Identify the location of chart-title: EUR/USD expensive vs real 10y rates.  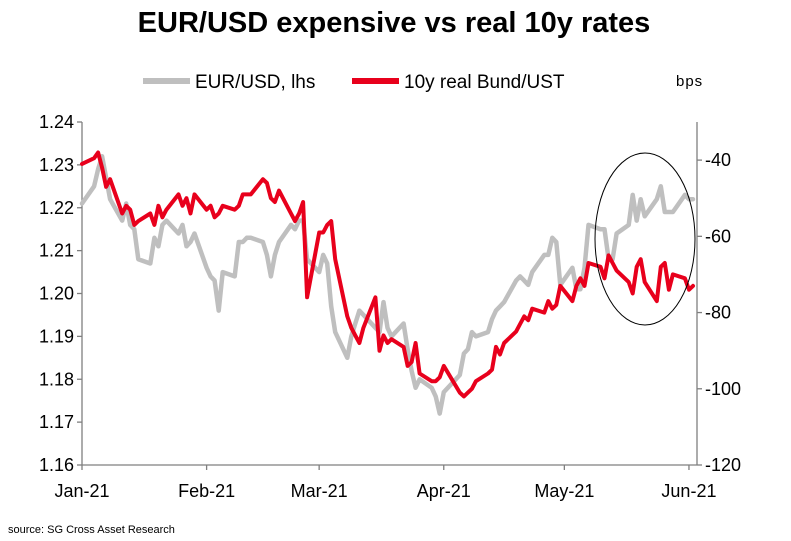
(394, 23).